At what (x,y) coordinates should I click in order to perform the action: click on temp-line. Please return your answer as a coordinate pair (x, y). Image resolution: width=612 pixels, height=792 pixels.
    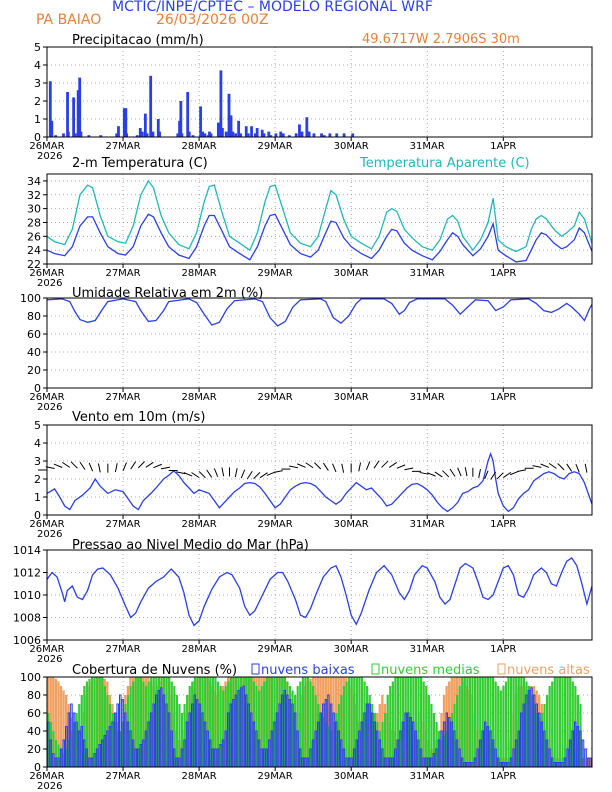
    Looking at the image, I should click on (319, 216).